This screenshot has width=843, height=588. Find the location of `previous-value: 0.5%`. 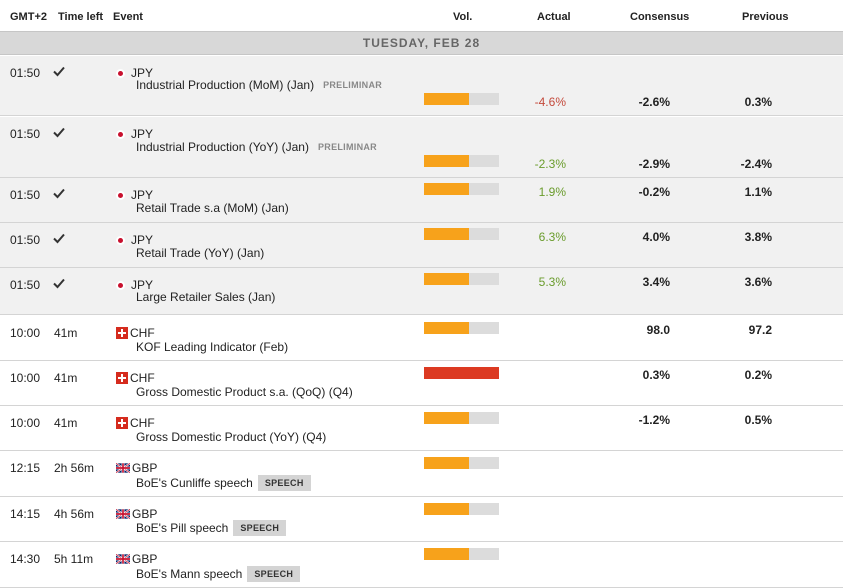

previous-value: 0.5% is located at coordinates (758, 420).